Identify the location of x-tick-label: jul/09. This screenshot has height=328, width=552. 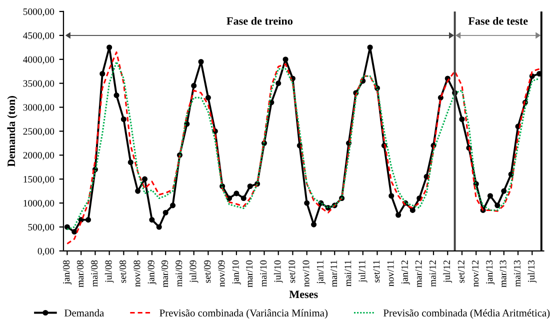
(193, 271).